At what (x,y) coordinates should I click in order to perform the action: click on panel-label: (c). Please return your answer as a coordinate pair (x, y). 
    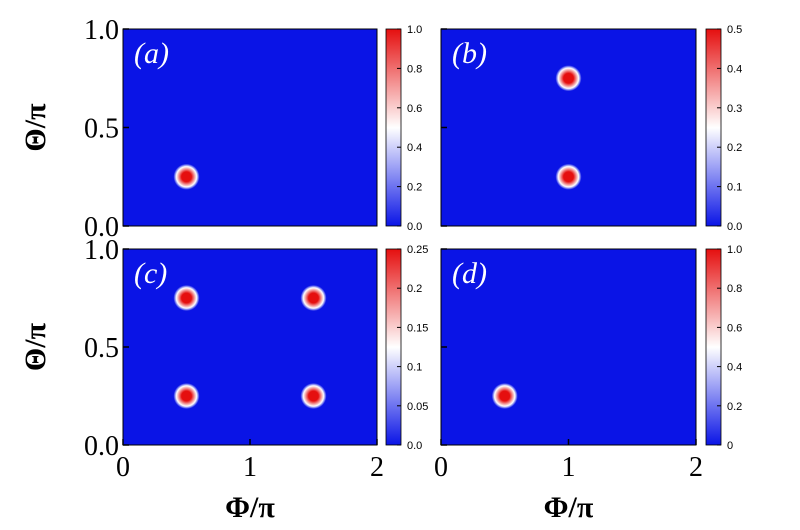
    Looking at the image, I should click on (150, 273).